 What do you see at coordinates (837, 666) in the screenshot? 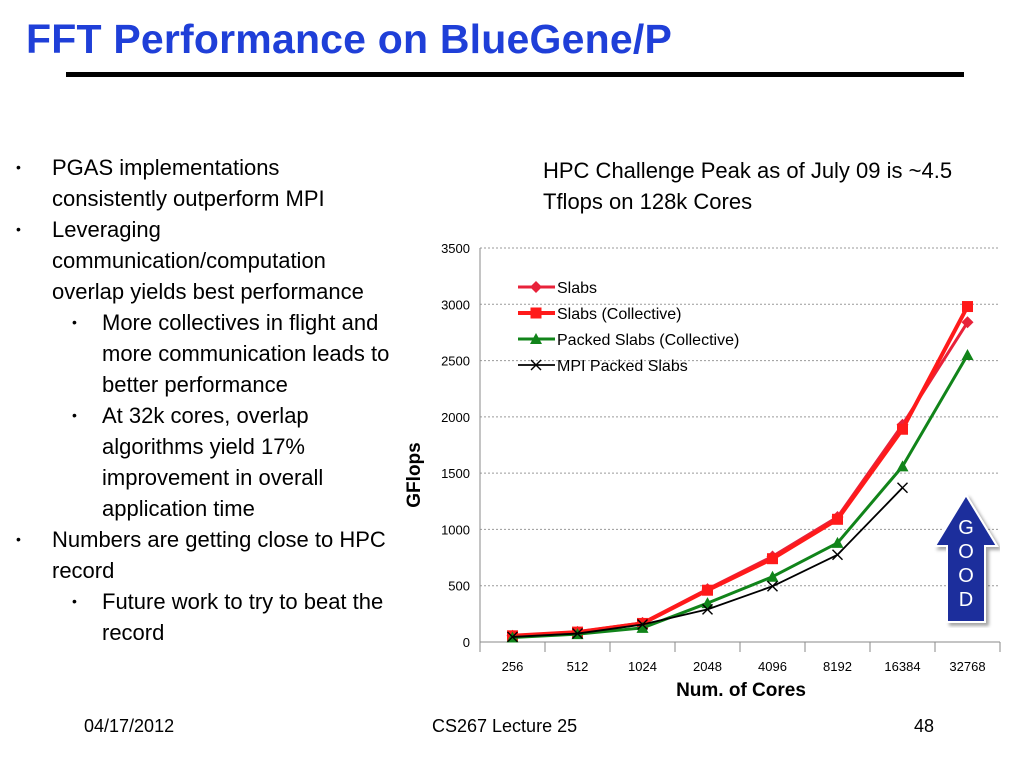
I see `x-tick-label: 8192` at bounding box center [837, 666].